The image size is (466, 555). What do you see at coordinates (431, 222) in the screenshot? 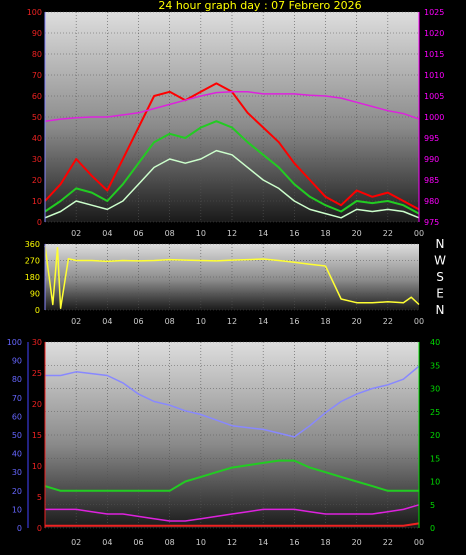
I see `panel1-right-tick: 975` at bounding box center [431, 222].